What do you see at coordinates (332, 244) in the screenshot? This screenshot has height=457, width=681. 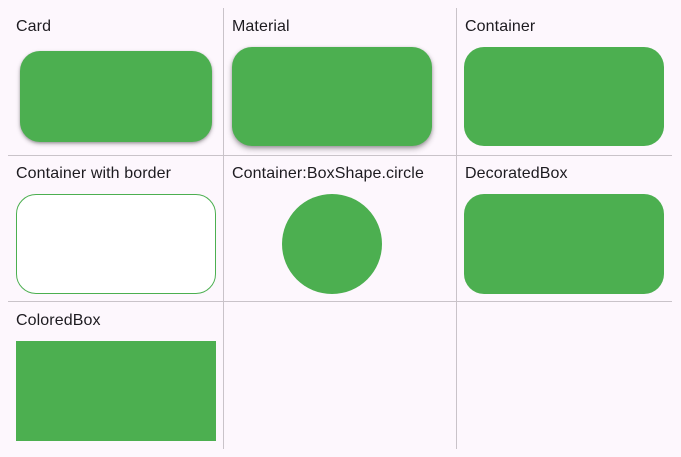 I see `circle-container-sample` at bounding box center [332, 244].